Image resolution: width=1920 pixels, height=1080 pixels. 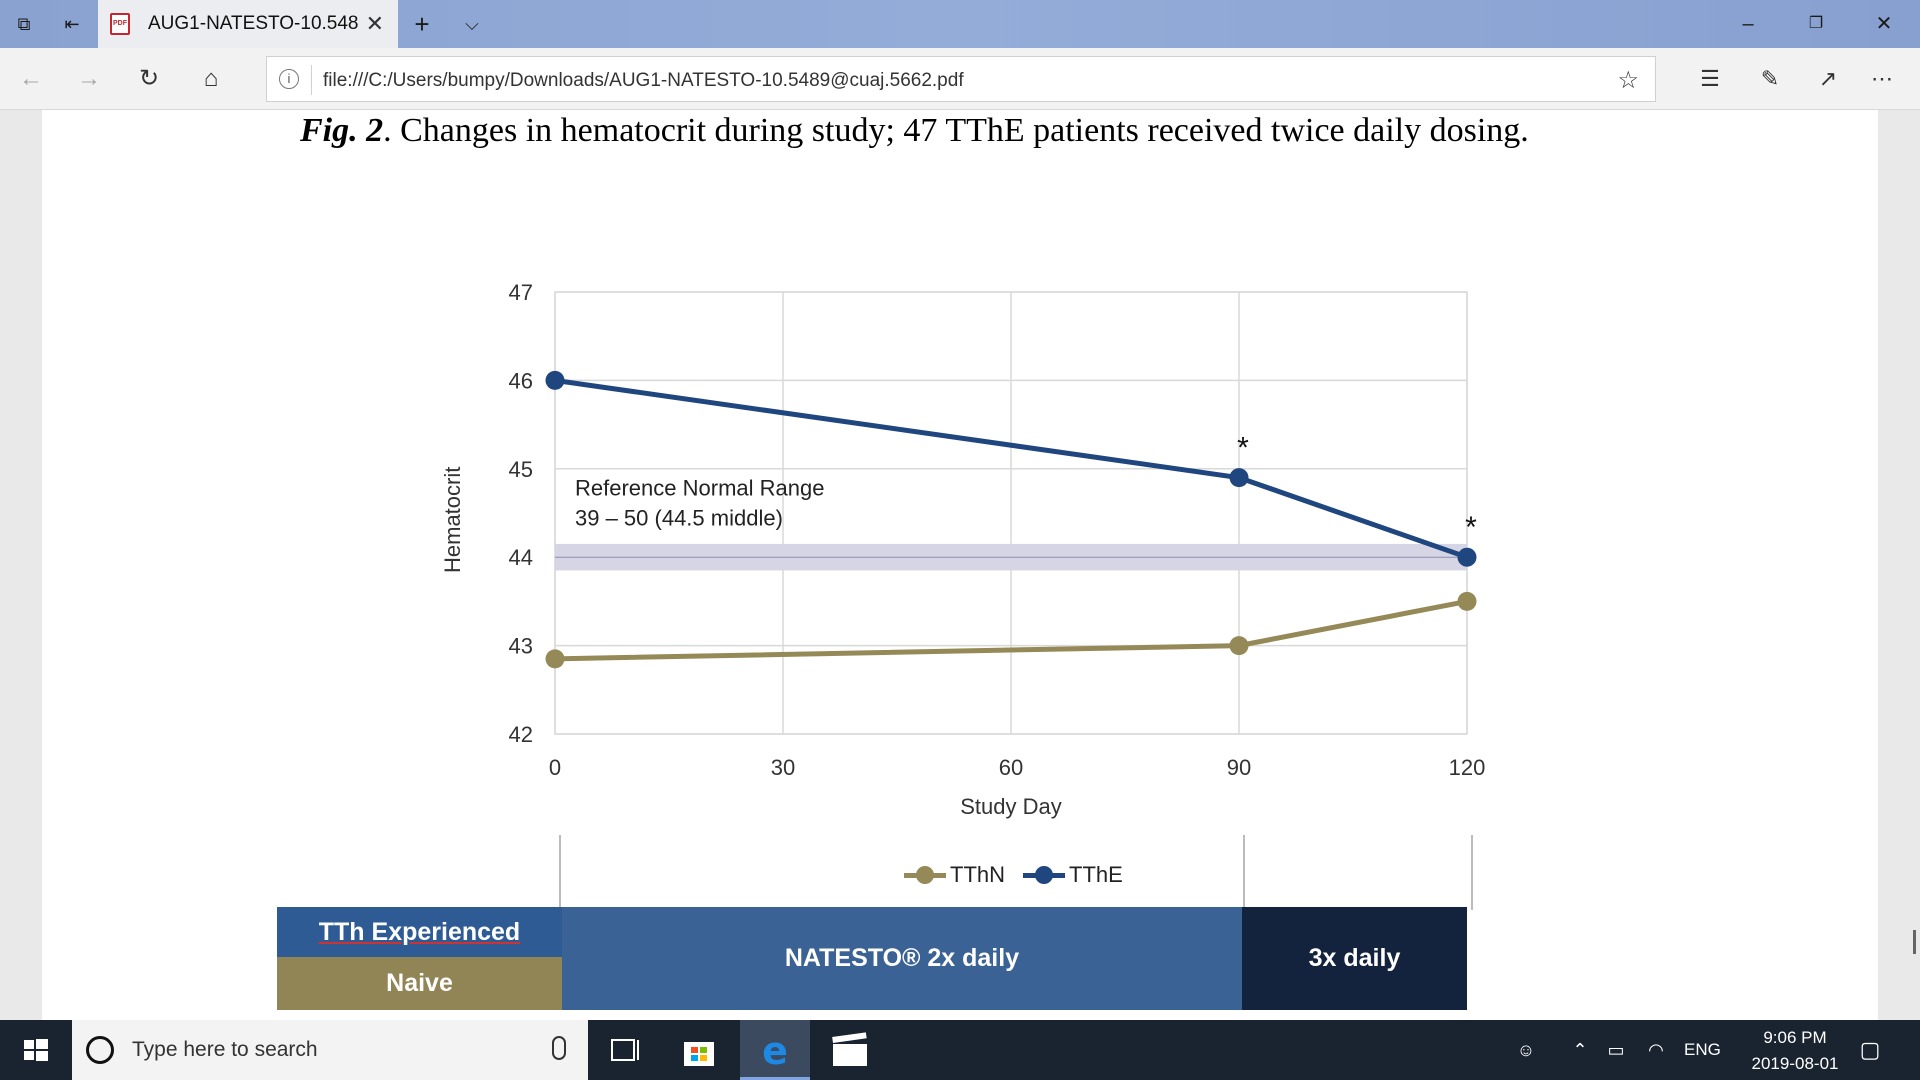 What do you see at coordinates (1096, 874) in the screenshot?
I see `legend-label: TThE` at bounding box center [1096, 874].